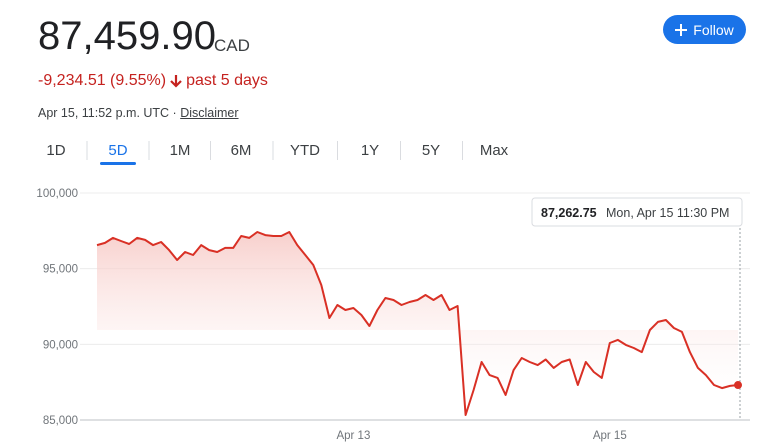 This screenshot has width=768, height=447. I want to click on y-tick-label: 95,000, so click(60, 270).